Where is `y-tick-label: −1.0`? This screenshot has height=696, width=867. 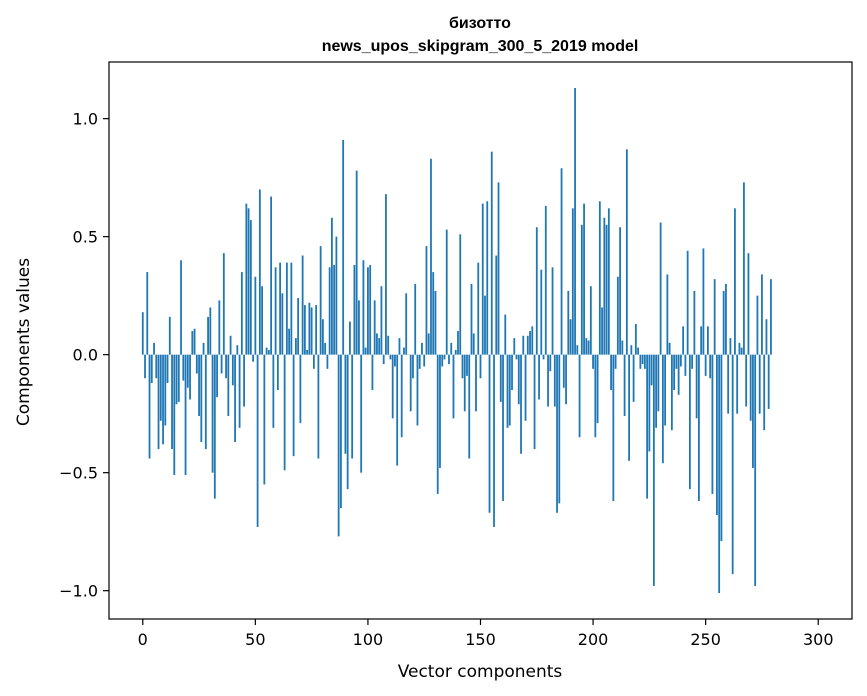
y-tick-label: −1.0 is located at coordinates (78, 591).